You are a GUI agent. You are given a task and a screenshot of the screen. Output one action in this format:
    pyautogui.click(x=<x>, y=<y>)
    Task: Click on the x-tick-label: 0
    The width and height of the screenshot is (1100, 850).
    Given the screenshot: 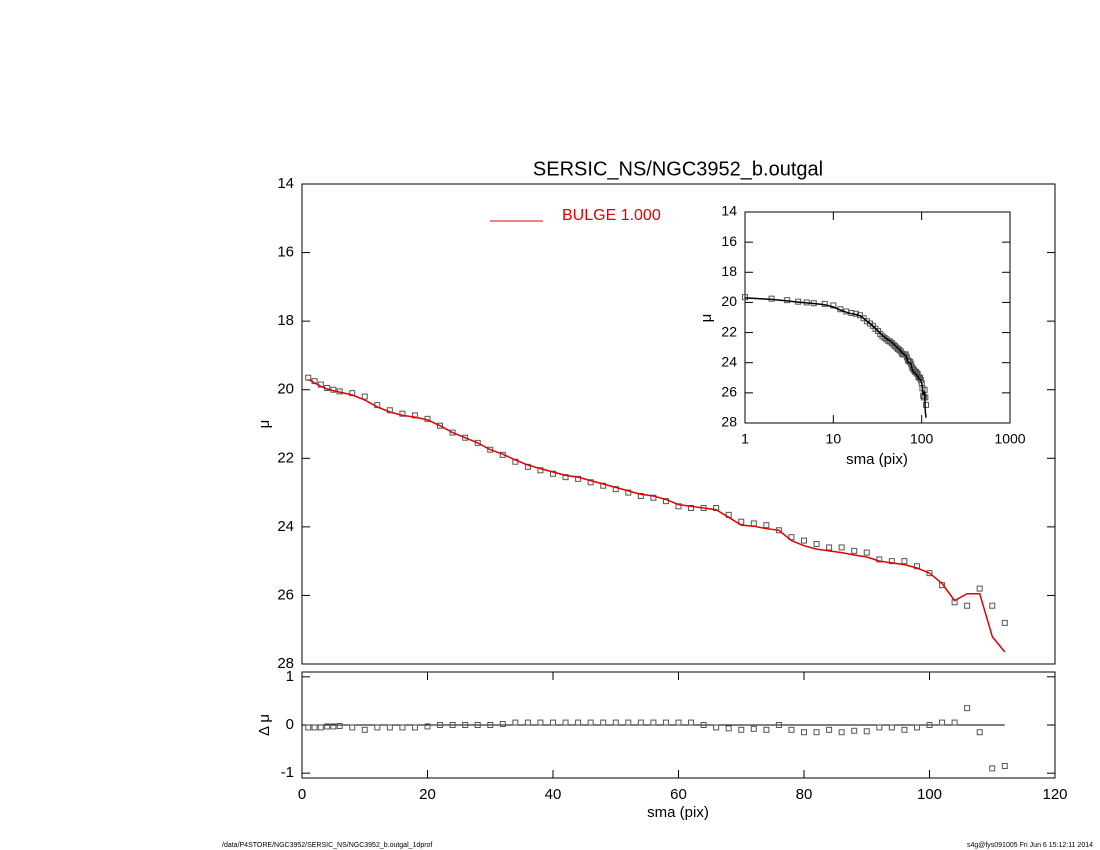 What is the action you would take?
    pyautogui.click(x=302, y=794)
    